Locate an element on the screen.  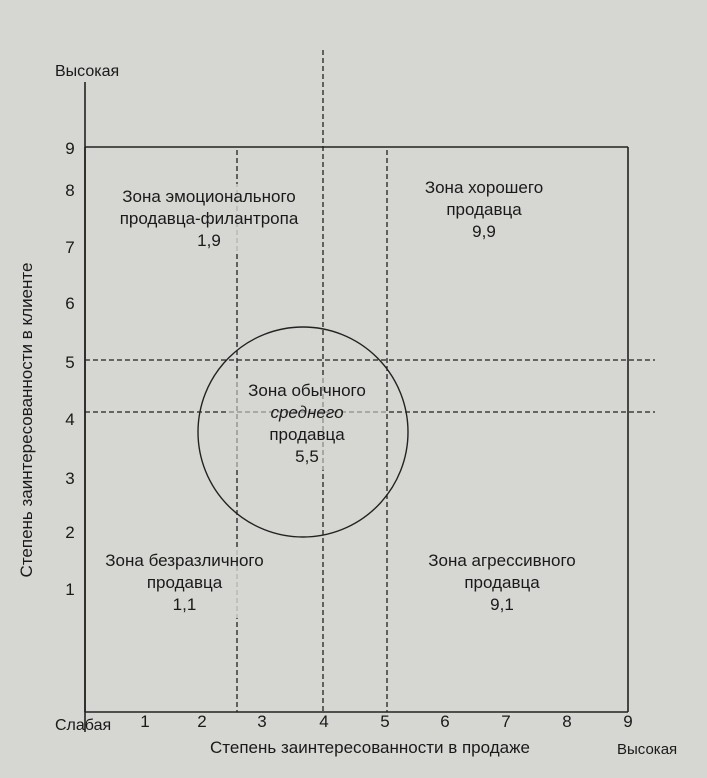
x-tick-7: 7 is located at coordinates (506, 721).